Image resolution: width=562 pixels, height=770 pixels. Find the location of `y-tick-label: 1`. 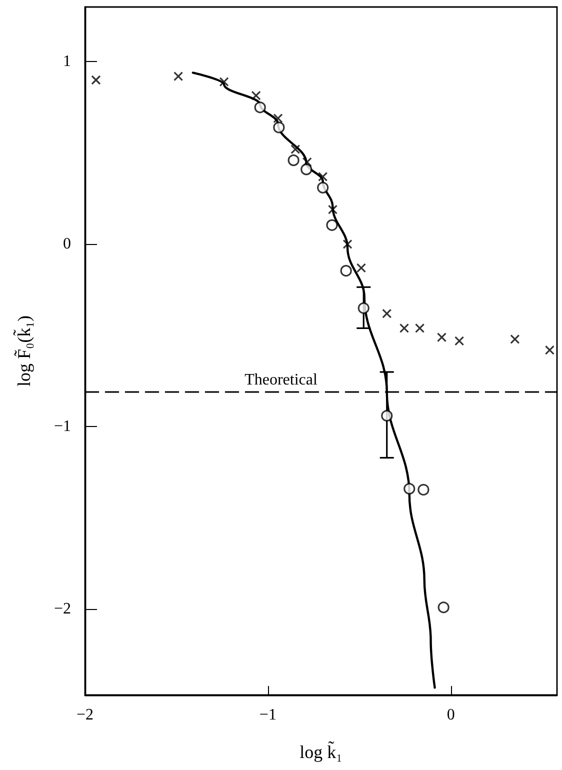

y-tick-label: 1 is located at coordinates (67, 61).